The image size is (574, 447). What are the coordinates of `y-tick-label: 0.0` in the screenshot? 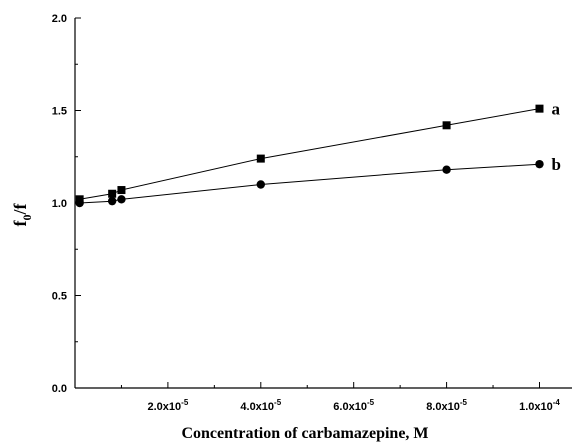 It's located at (59, 389).